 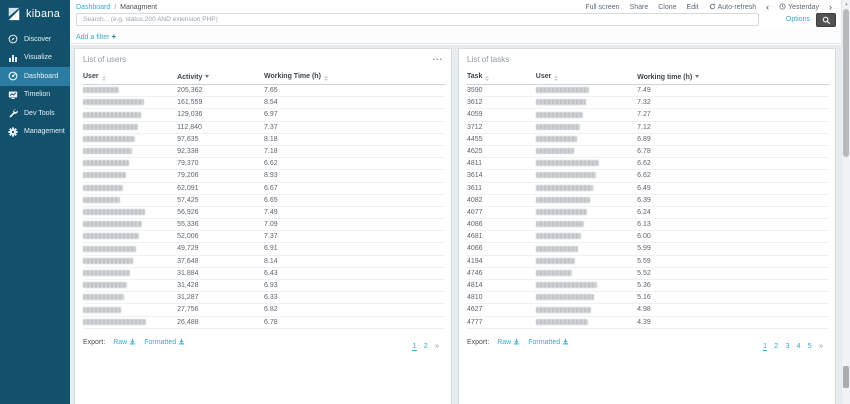 What do you see at coordinates (264, 91) in the screenshot?
I see `table-row: 205,362 7.65` at bounding box center [264, 91].